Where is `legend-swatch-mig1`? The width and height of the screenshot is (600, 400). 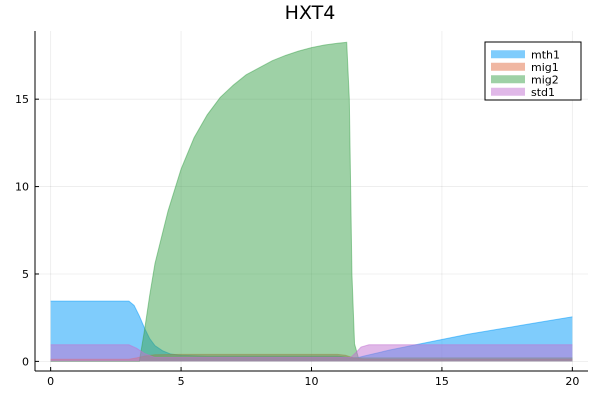 legend-swatch-mig1 is located at coordinates (508, 66).